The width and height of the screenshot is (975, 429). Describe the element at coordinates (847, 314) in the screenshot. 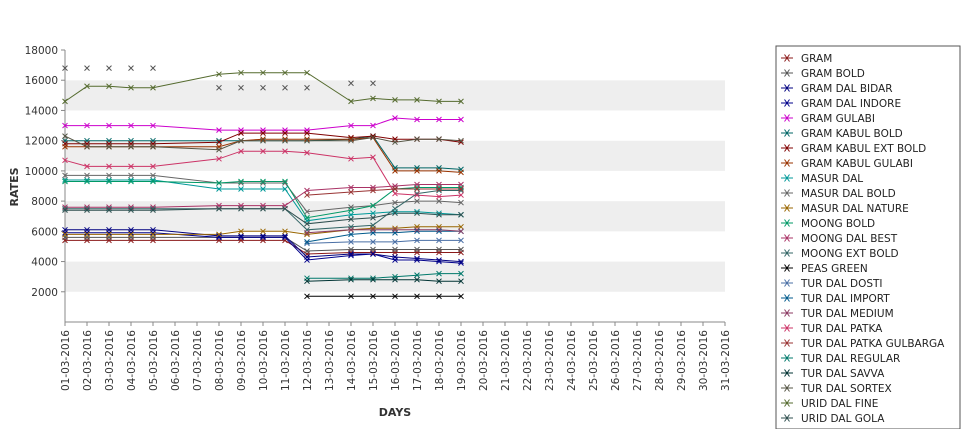

I see `legend-label: TUR DAL MEDIUM` at that location.